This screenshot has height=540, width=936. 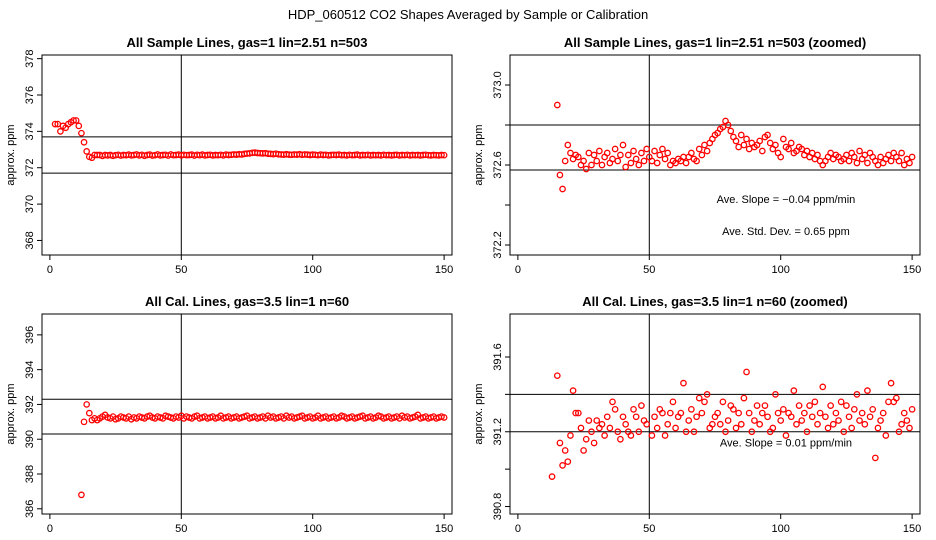 I want to click on y-tick-label: 372.2, so click(x=498, y=245).